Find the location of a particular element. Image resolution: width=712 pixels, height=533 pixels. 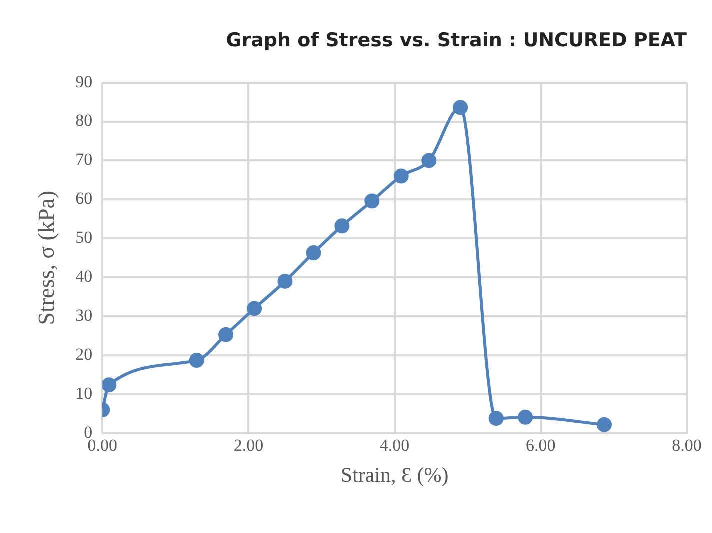

y-tick-label: 50 is located at coordinates (84, 238).